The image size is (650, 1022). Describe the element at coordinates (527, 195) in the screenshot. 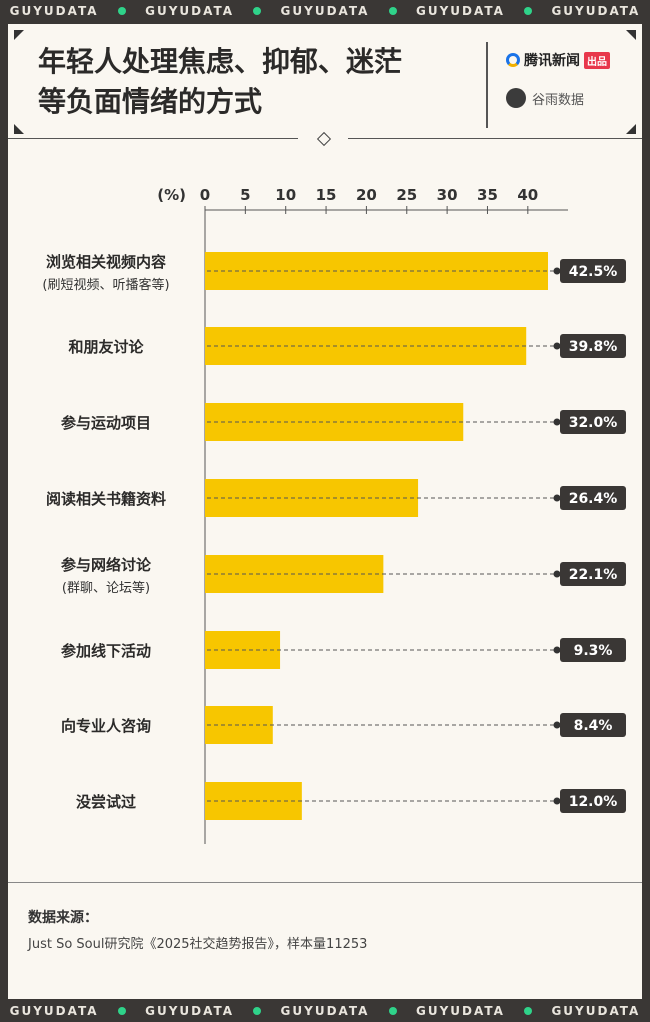

I see `x-tick-label: 40` at that location.